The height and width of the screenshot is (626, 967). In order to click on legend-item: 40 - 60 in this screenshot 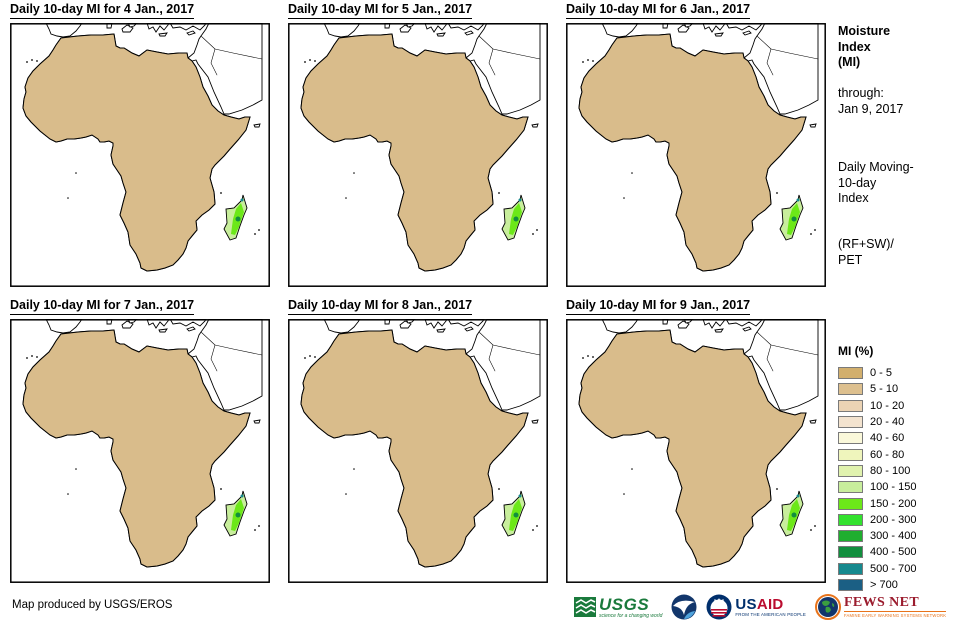, I will do `click(901, 438)`.